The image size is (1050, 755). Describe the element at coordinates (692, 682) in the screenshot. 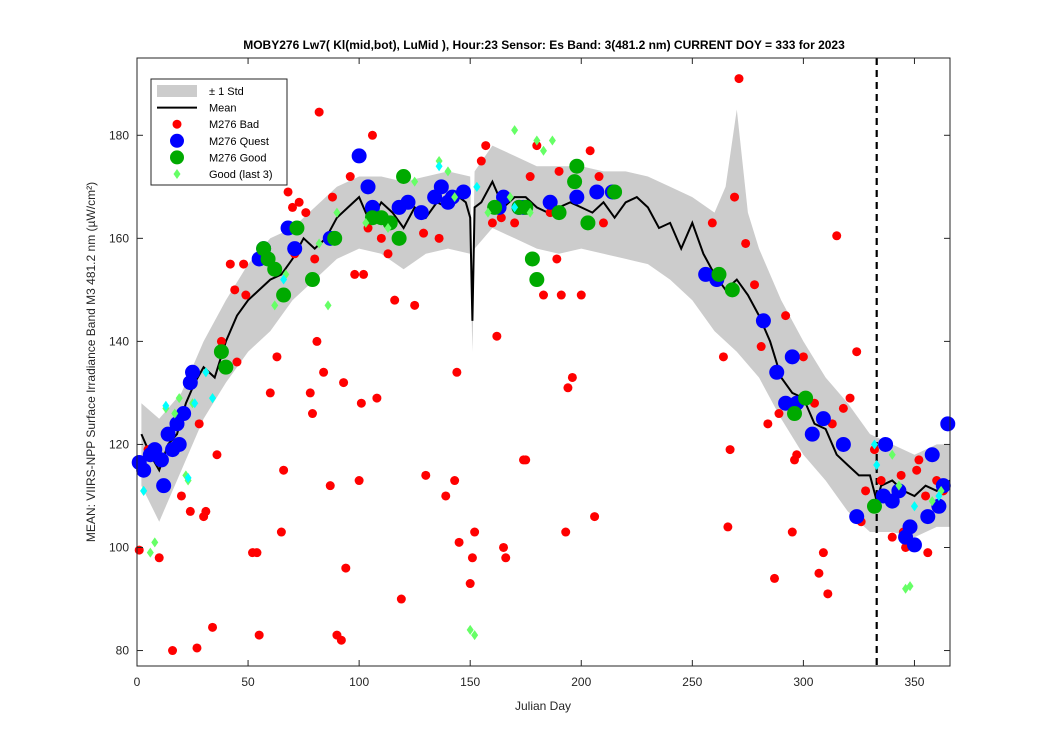

I see `x-tick-label: 250` at that location.